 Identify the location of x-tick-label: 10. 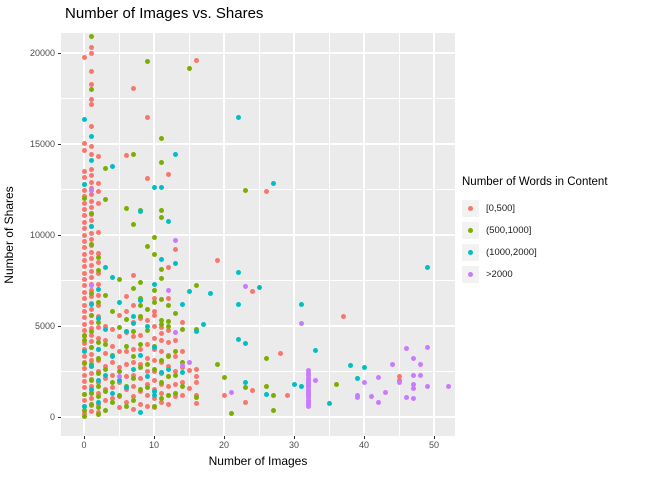
(153, 445).